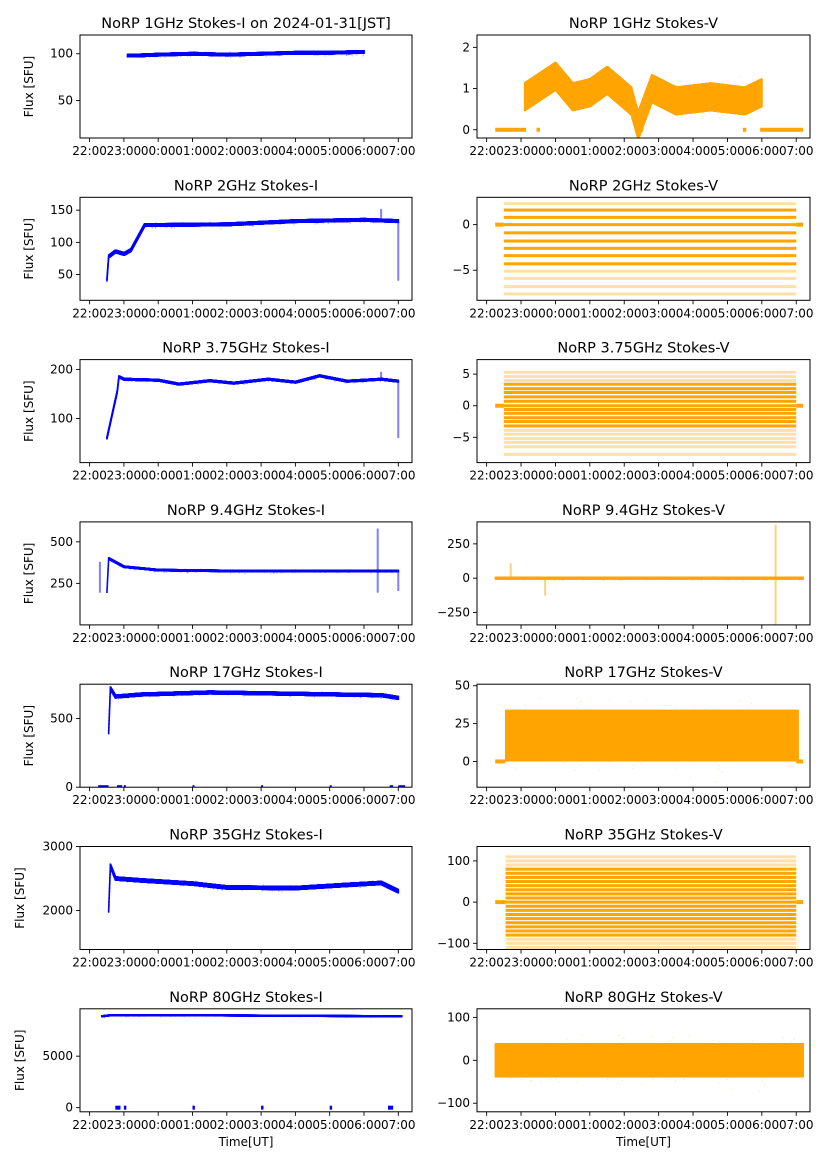  I want to click on x-tick-label: 06:00, so click(364, 151).